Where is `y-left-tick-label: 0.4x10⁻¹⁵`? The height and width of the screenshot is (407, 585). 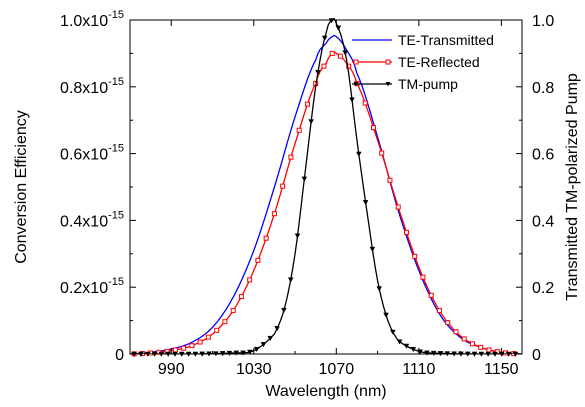
y-left-tick-label: 0.4x10⁻¹⁵ is located at coordinates (92, 219).